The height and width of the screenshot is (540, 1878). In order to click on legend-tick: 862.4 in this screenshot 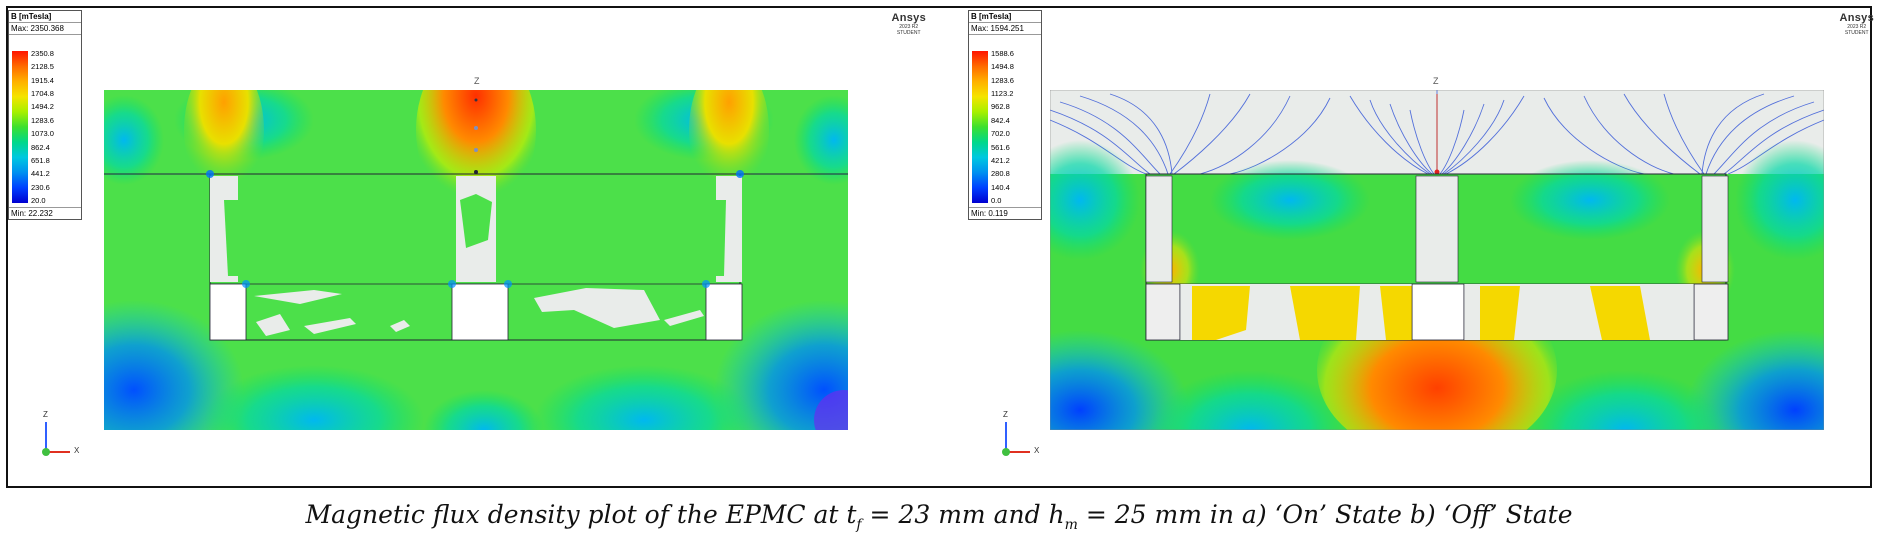, I will do `click(40, 147)`.